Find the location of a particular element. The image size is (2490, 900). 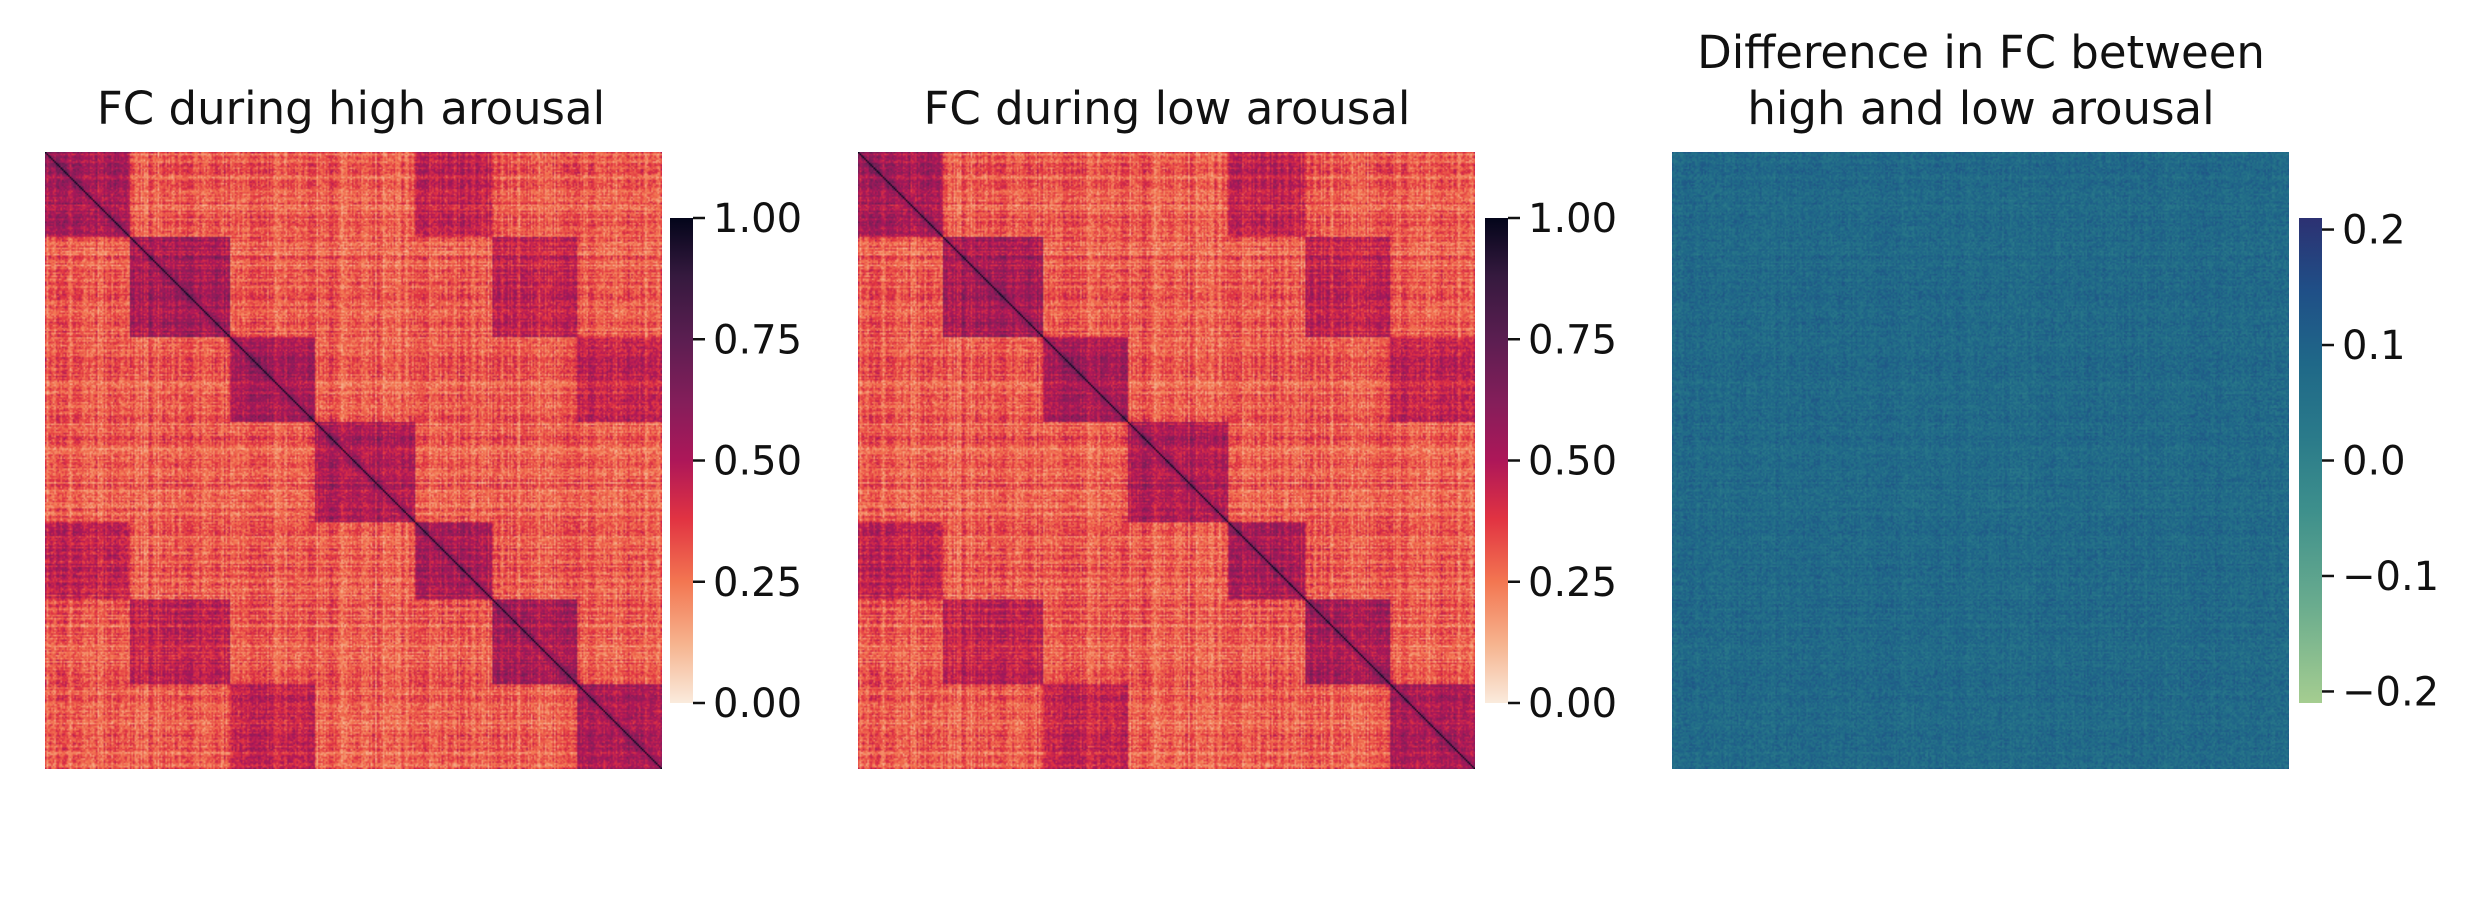

colorbar-difference is located at coordinates (2310, 460).